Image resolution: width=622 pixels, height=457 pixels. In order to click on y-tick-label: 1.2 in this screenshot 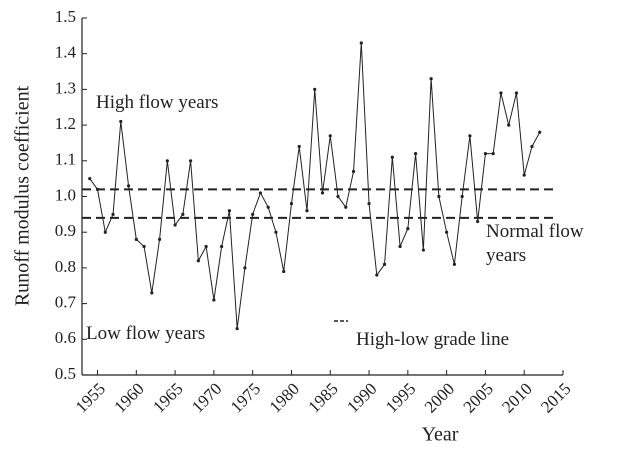, I will do `click(65, 123)`.